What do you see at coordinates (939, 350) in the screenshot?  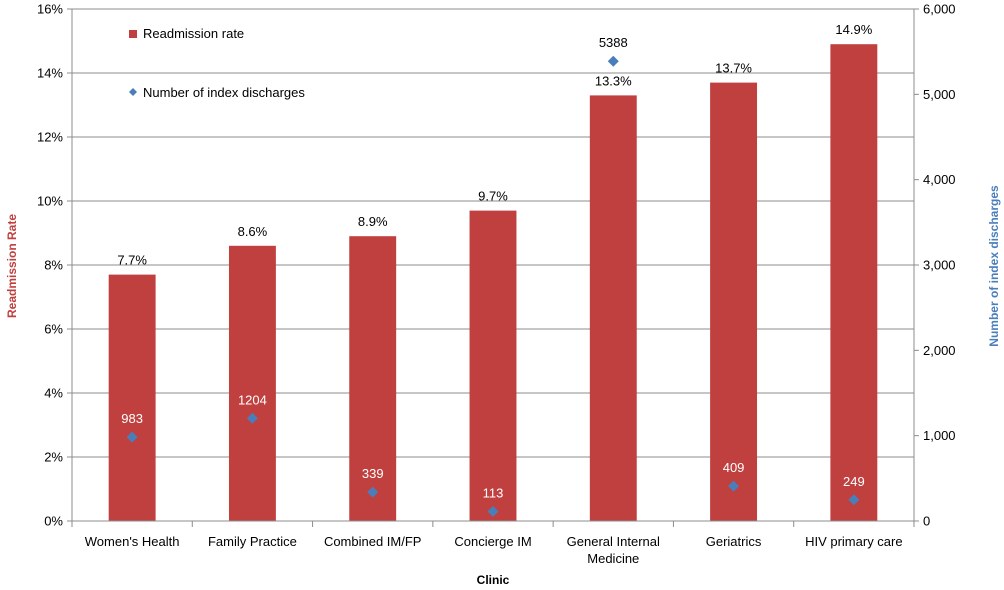 I see `y-right-tick-label: 2,000` at bounding box center [939, 350].